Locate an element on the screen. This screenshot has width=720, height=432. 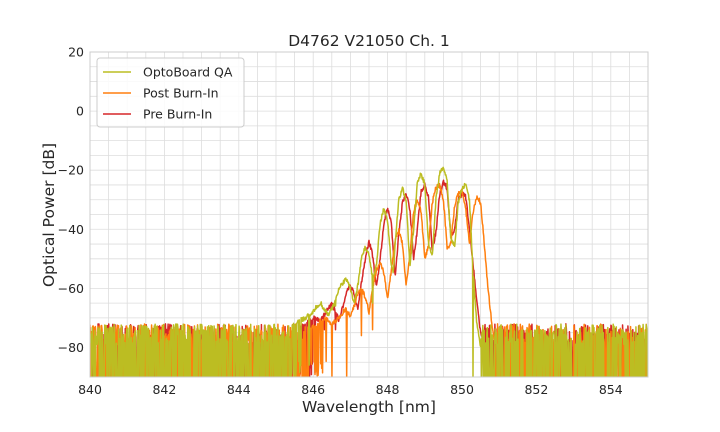
x-tick-label: 852 is located at coordinates (536, 389).